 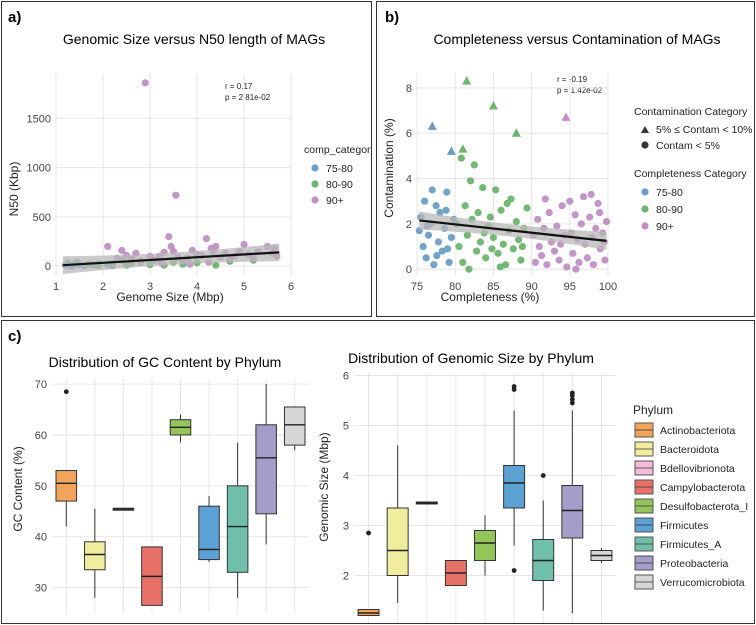 I want to click on a-xtick: 2, so click(x=103, y=287).